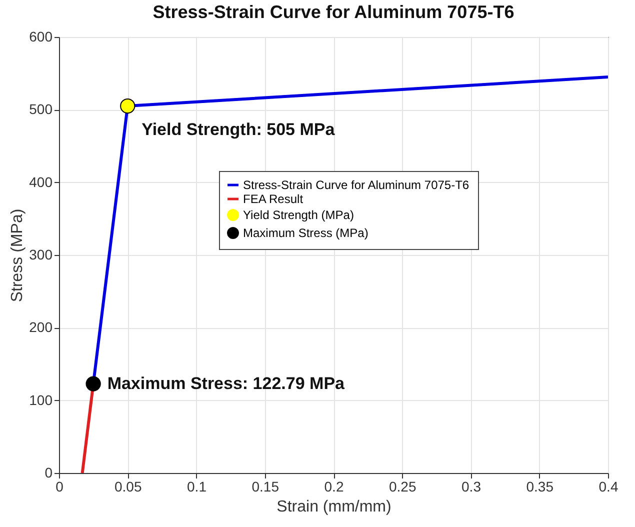  What do you see at coordinates (305, 233) in the screenshot?
I see `legend-label: Maximum Stress (MPa)` at bounding box center [305, 233].